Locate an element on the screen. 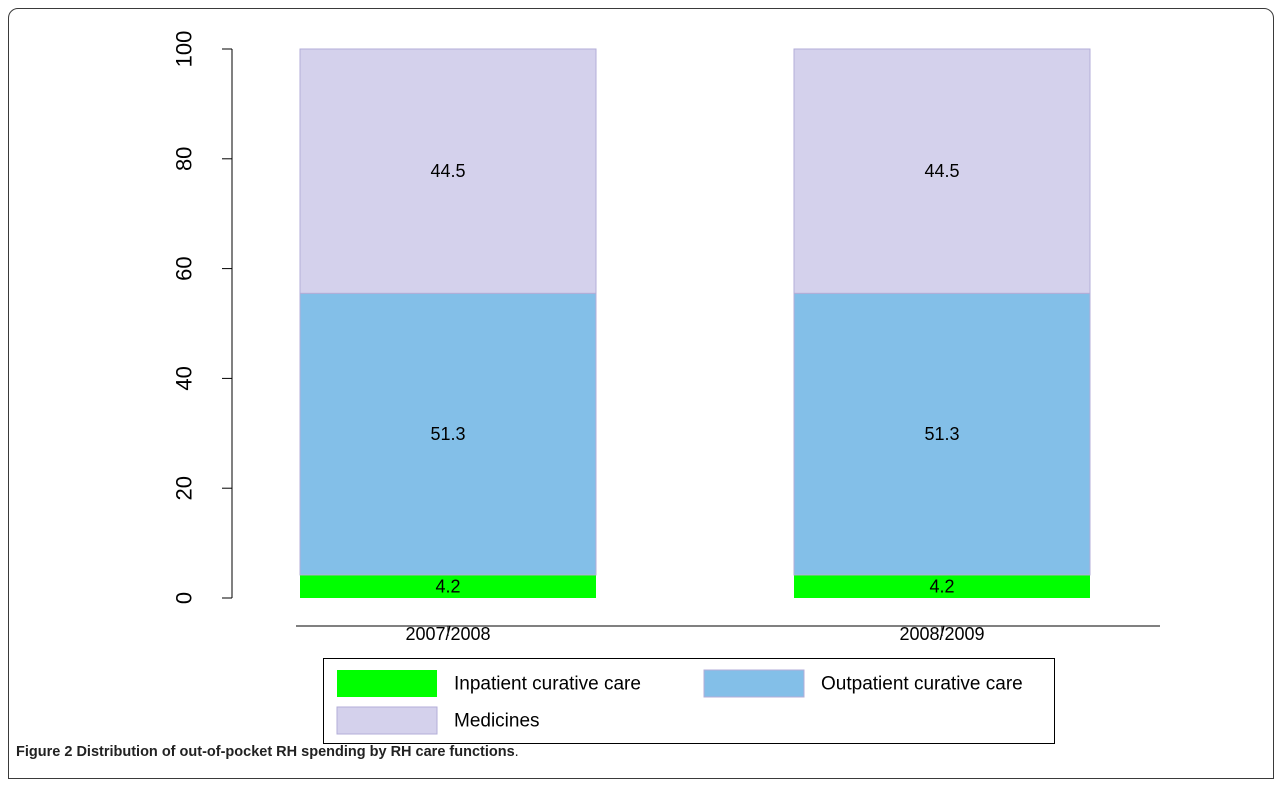  caption-label: Figure 2 is located at coordinates (44, 752).